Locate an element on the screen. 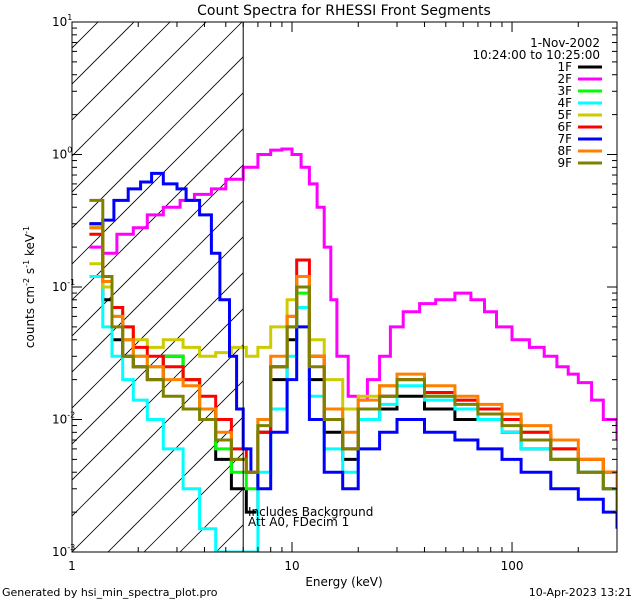 The height and width of the screenshot is (600, 640). x-axis-label: Energy (keV) is located at coordinates (343, 582).